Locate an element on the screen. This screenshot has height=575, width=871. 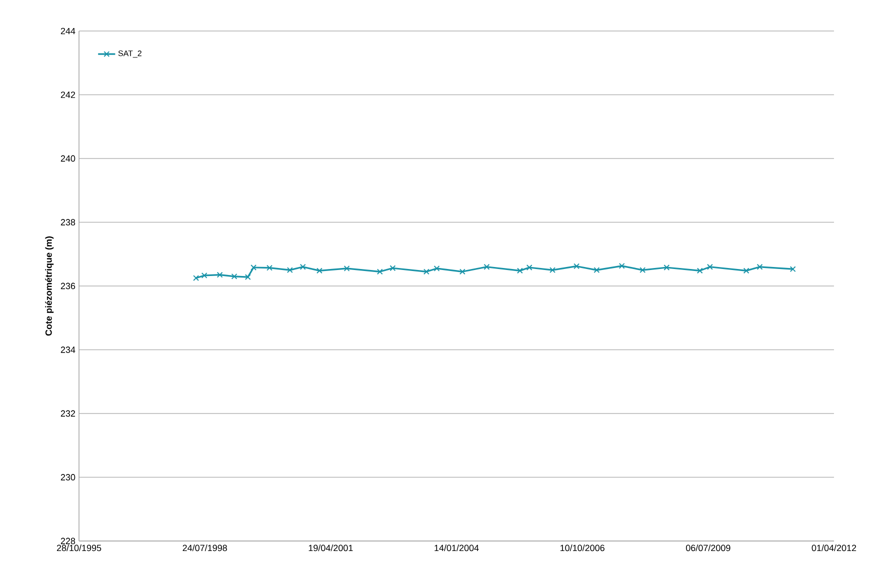
x-tick-label: 19/04/2001 is located at coordinates (330, 548).